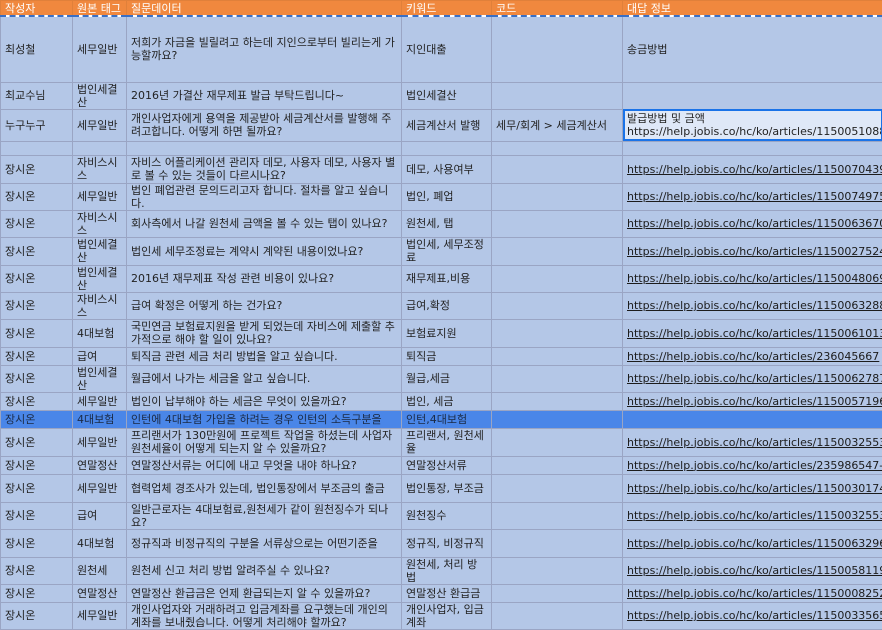  I want to click on cell-keyword: 연말정산서류, so click(447, 465).